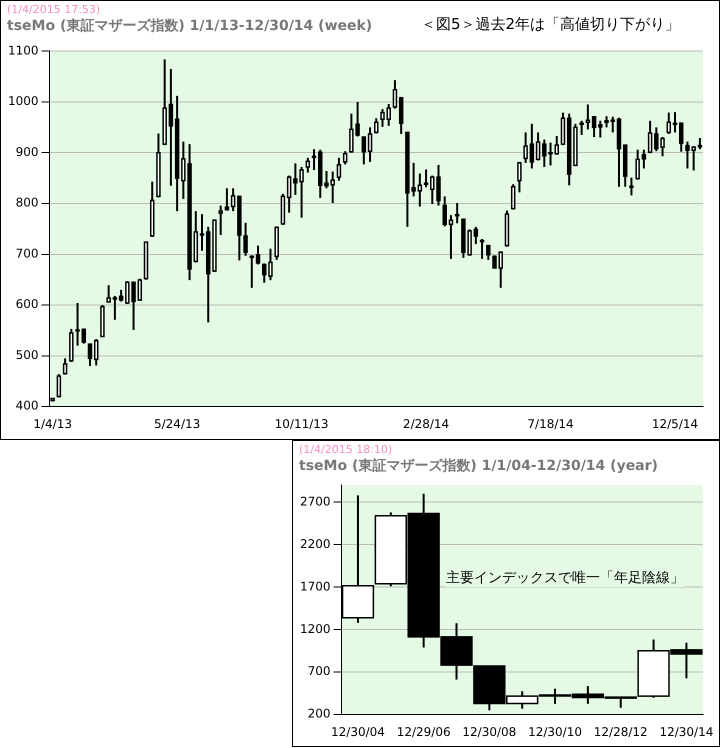 Image resolution: width=720 pixels, height=748 pixels. I want to click on x-tick-label: 12/30/08, so click(489, 731).